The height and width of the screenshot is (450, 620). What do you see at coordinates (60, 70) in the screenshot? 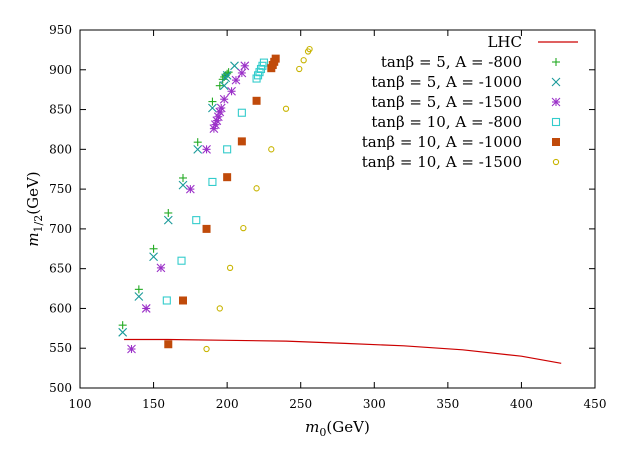
I see `y-tick-label: 900` at bounding box center [60, 70].